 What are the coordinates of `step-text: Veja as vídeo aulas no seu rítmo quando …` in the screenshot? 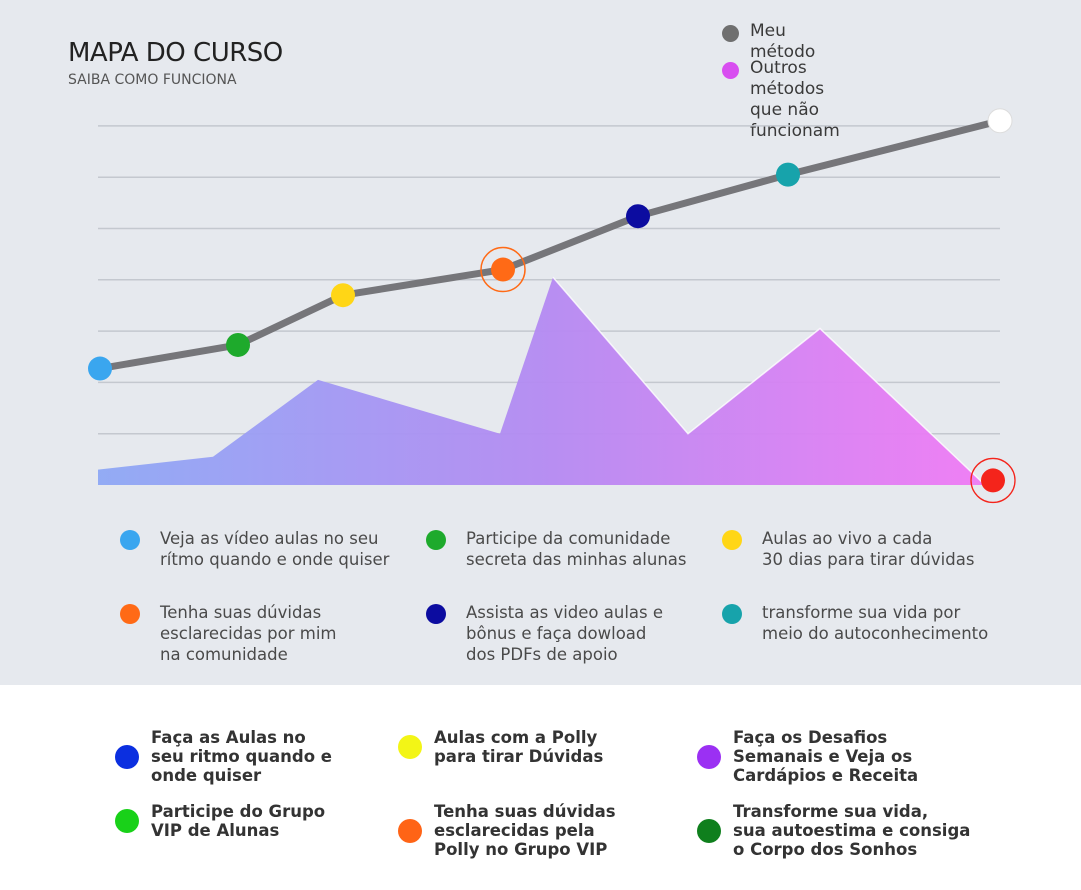 It's located at (275, 549).